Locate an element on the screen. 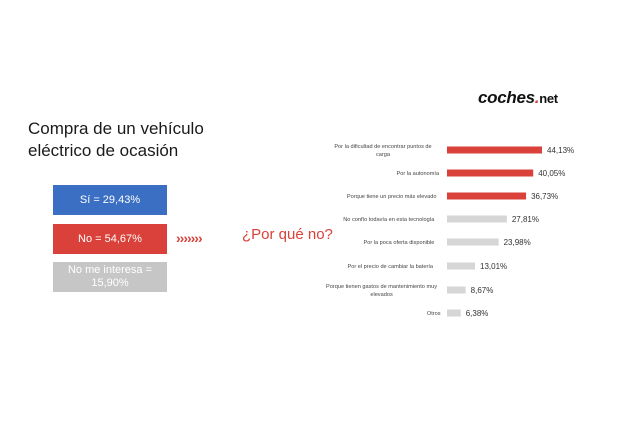  bar-value-label-2: 36,73% is located at coordinates (544, 196).